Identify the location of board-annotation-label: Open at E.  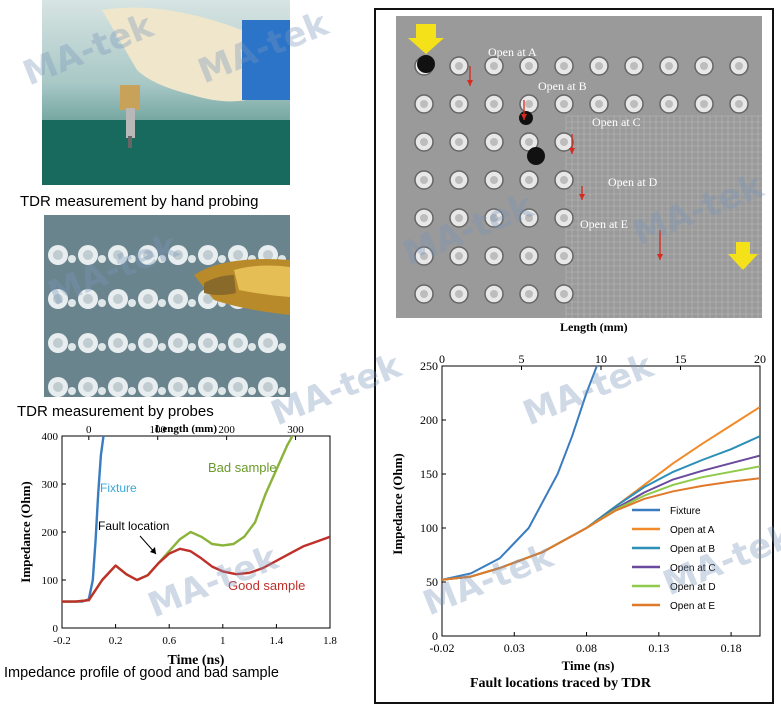
(604, 224).